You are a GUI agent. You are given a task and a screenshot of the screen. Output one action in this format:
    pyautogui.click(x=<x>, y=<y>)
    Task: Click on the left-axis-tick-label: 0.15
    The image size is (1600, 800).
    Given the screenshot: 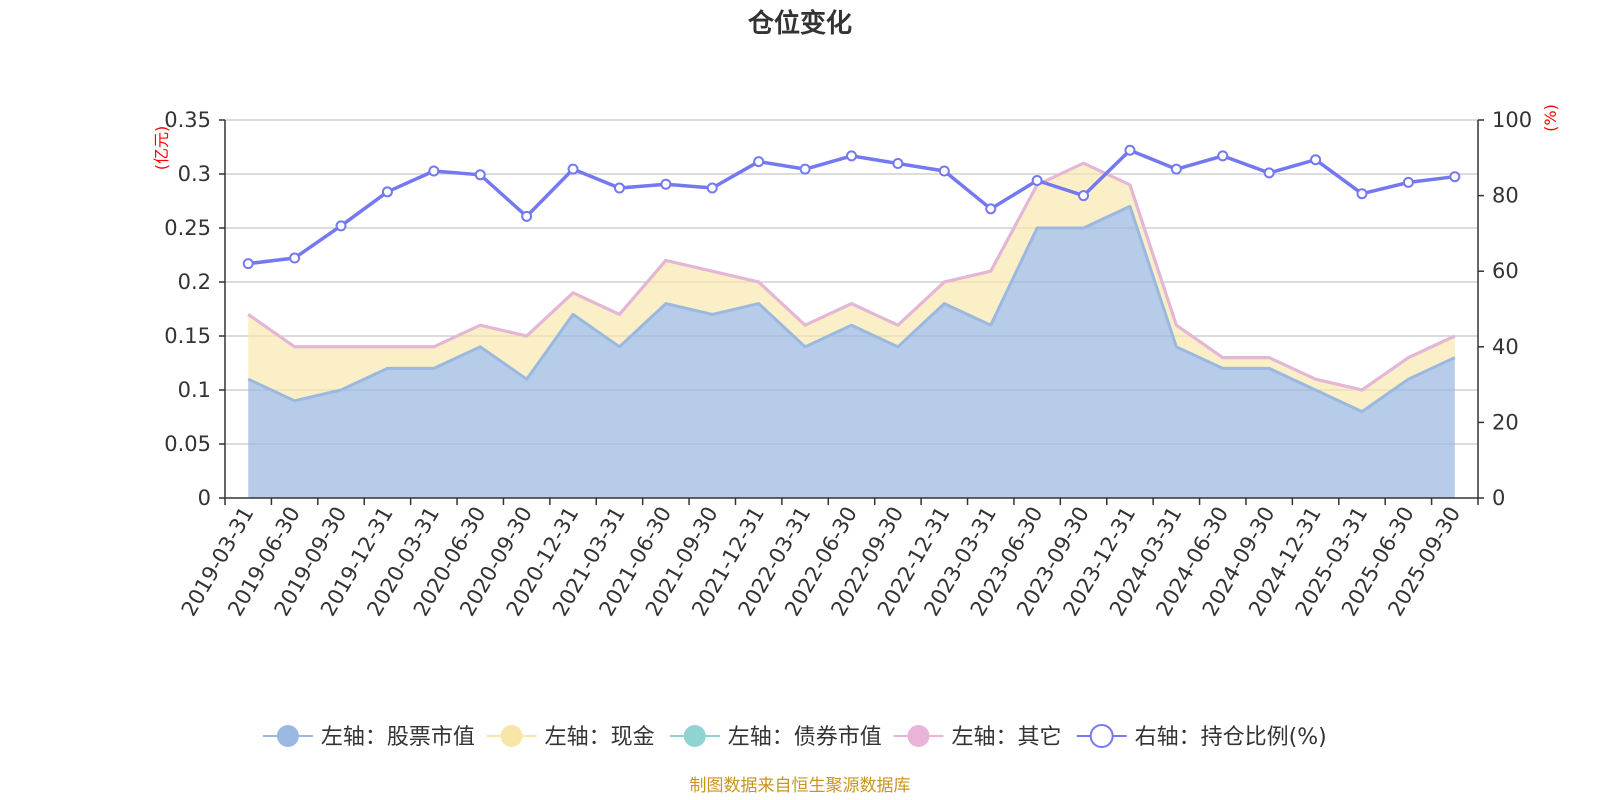 What is the action you would take?
    pyautogui.click(x=187, y=336)
    